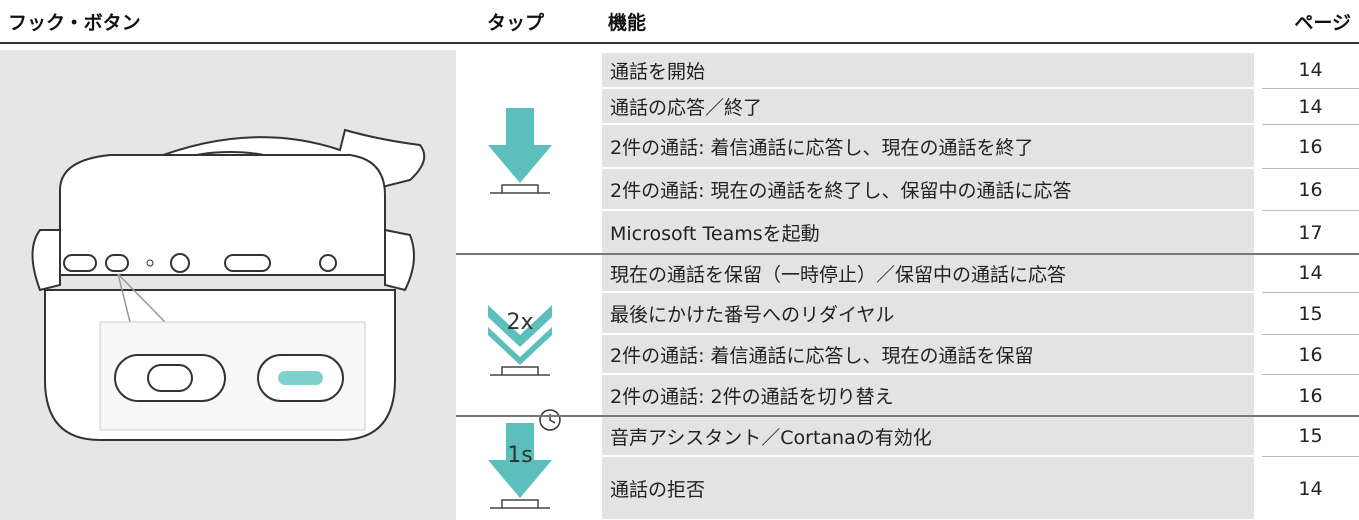 The width and height of the screenshot is (1359, 520). Describe the element at coordinates (519, 455) in the screenshot. I see `tap-label: 1s` at that location.